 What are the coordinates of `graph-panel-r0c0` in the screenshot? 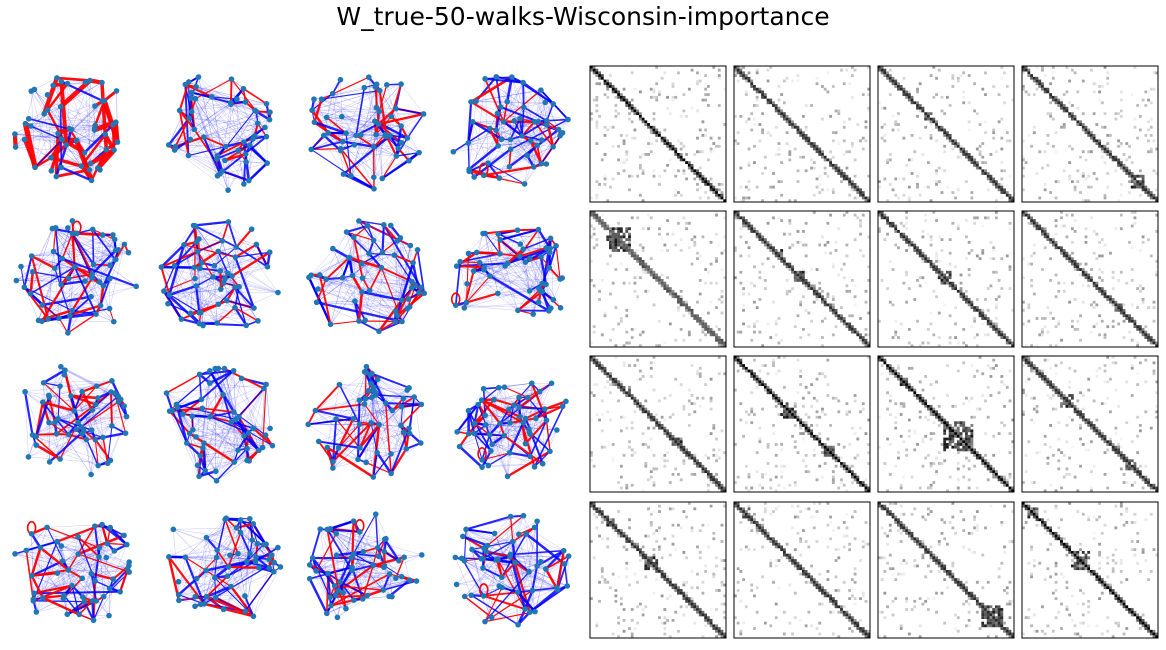 It's located at (66, 129).